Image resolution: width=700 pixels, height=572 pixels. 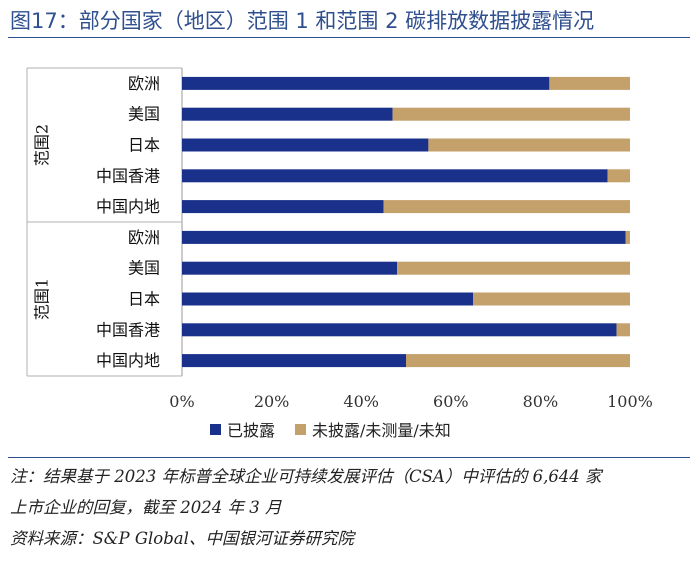 What do you see at coordinates (349, 37) in the screenshot?
I see `title-divider` at bounding box center [349, 37].